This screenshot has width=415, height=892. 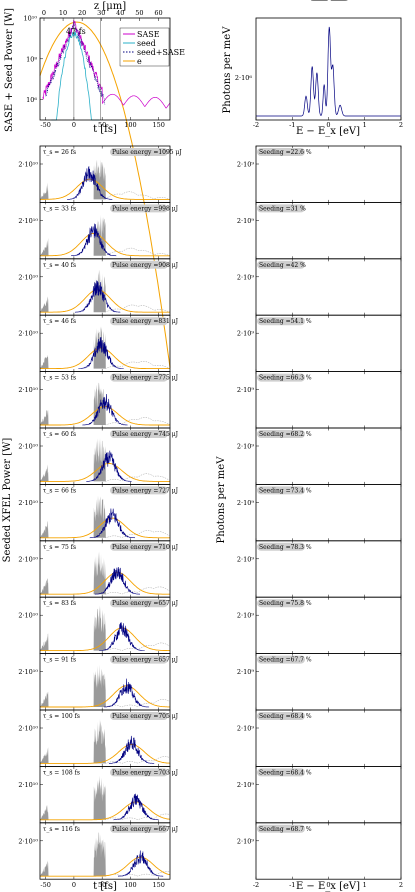 I want to click on pulse-energy-label: Pulse energy =727 μJ, so click(x=145, y=490).